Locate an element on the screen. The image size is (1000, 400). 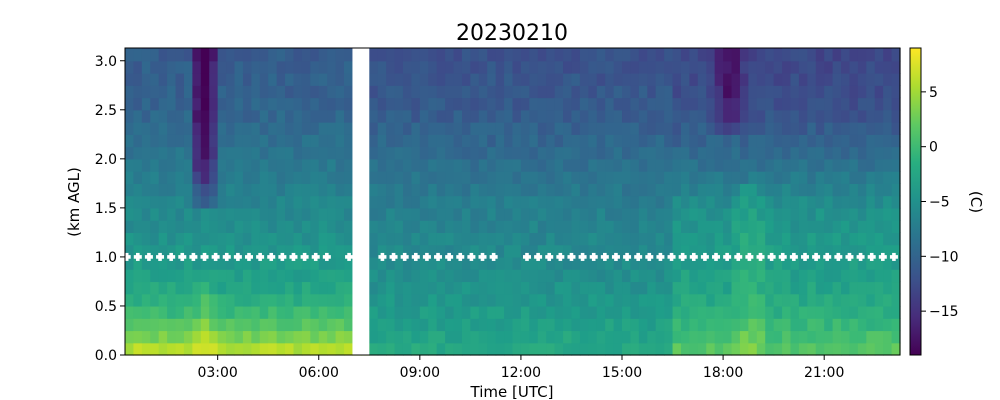
marker-point is located at coordinates (671, 256).